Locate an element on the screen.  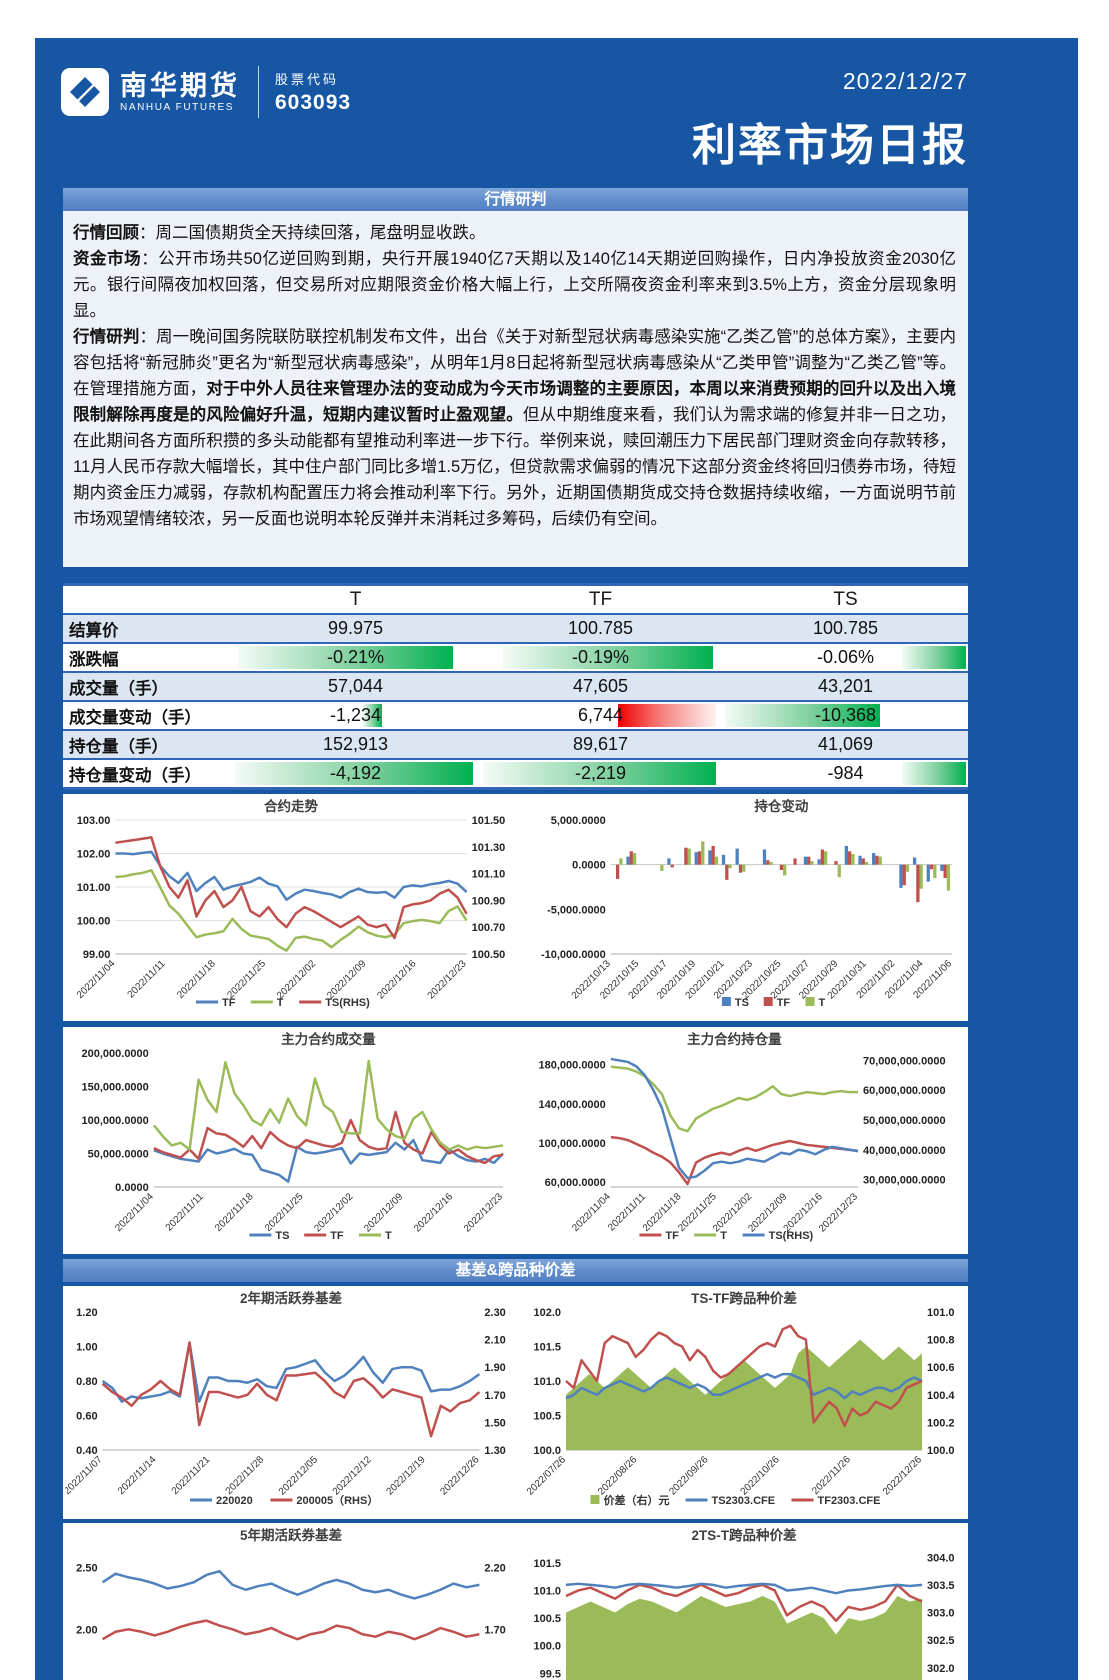
svg-text: 主力合约成交量 is located at coordinates (328, 1039).